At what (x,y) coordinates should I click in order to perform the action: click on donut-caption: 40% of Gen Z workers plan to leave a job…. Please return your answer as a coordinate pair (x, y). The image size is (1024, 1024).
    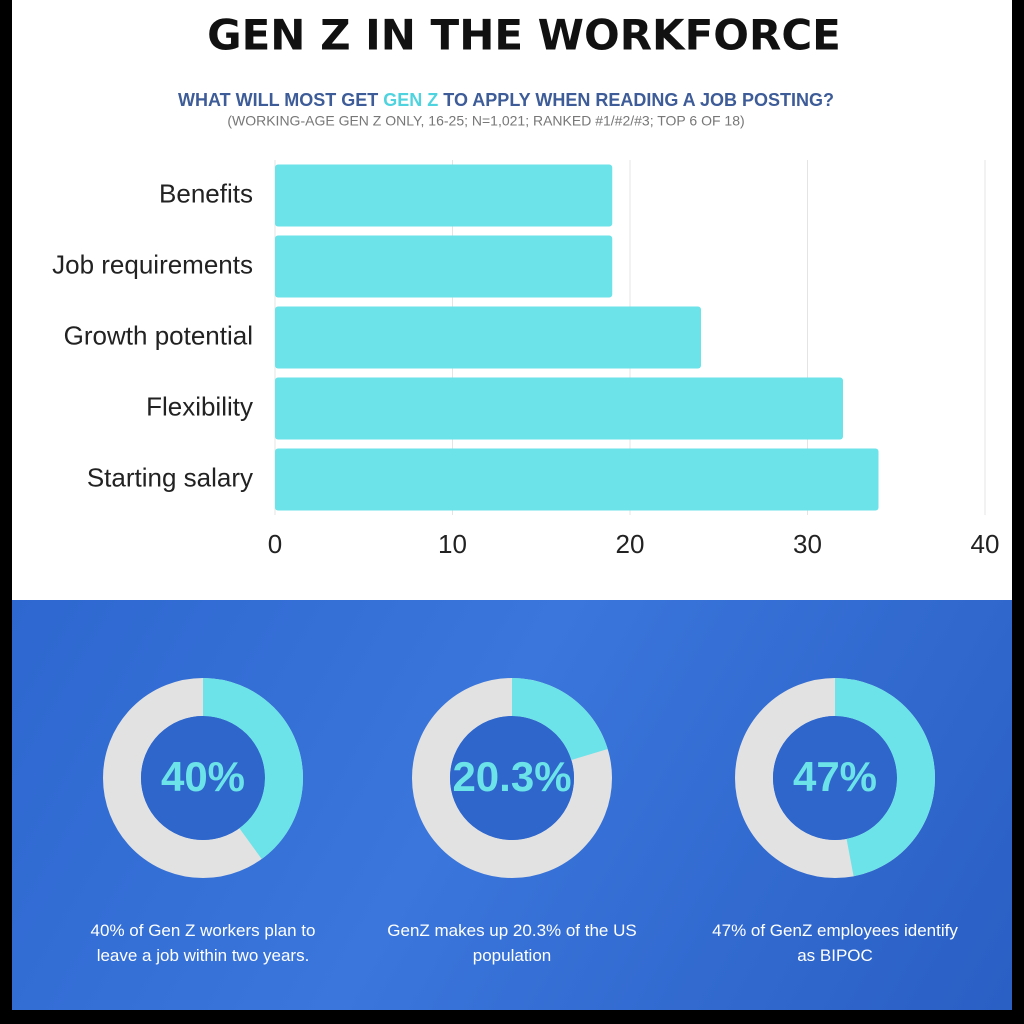
    Looking at the image, I should click on (203, 943).